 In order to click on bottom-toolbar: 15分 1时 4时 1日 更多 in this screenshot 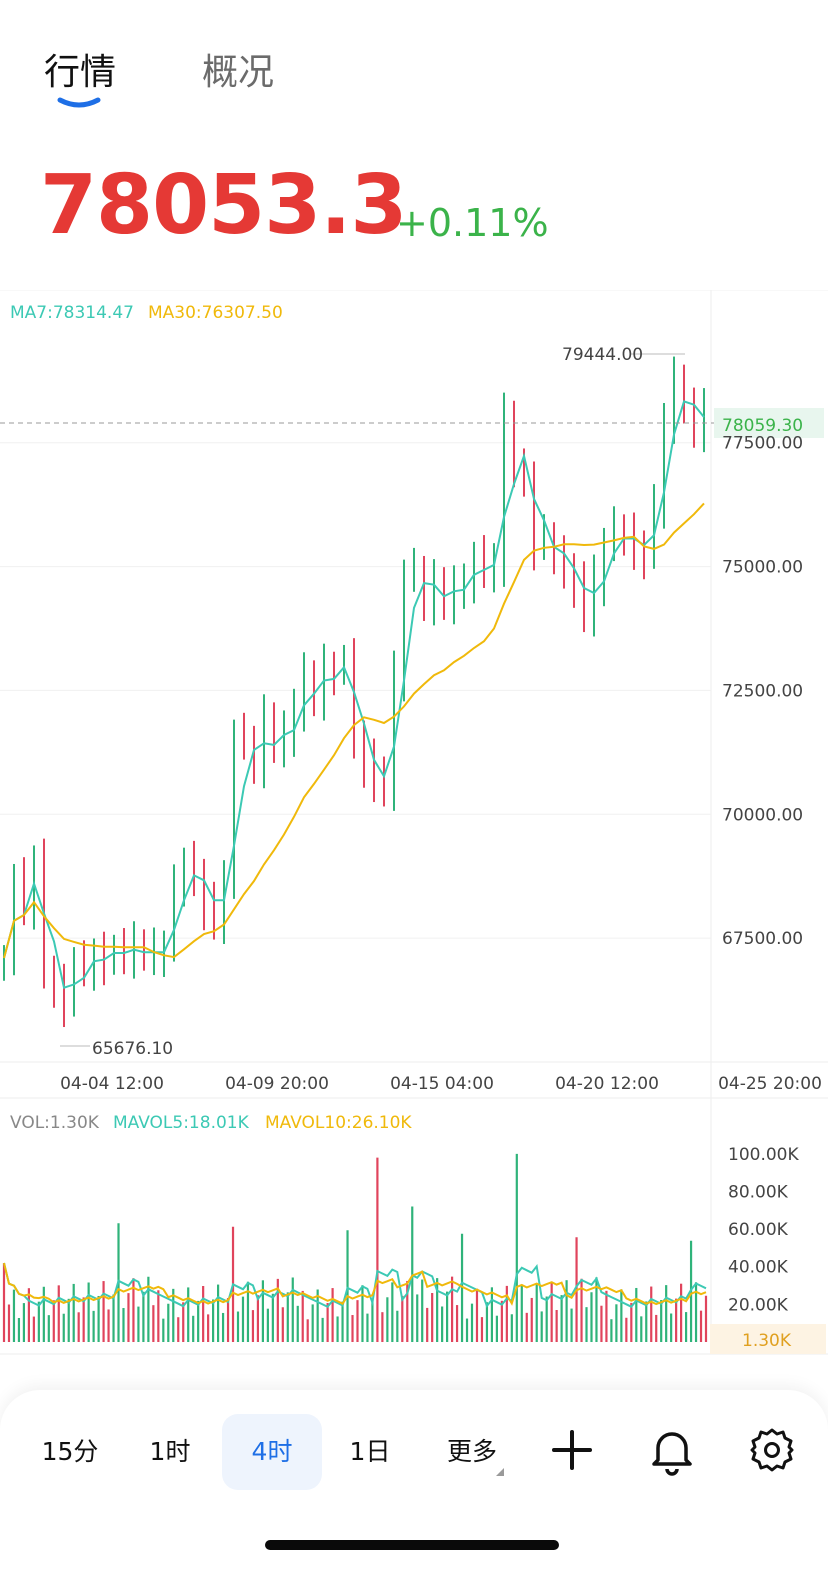, I will do `click(414, 1484)`.